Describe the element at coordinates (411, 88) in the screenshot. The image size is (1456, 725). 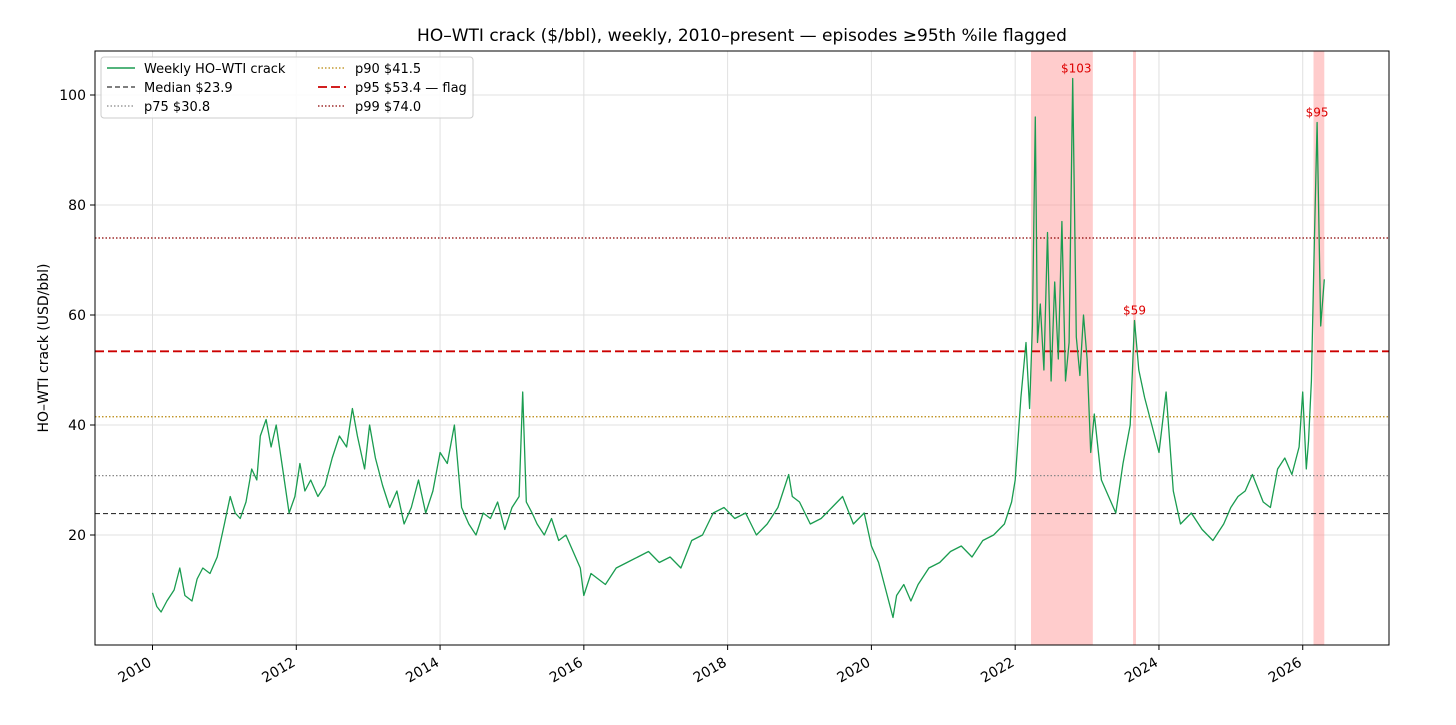
I see `legend-label: p95 $53.4 — flag` at that location.